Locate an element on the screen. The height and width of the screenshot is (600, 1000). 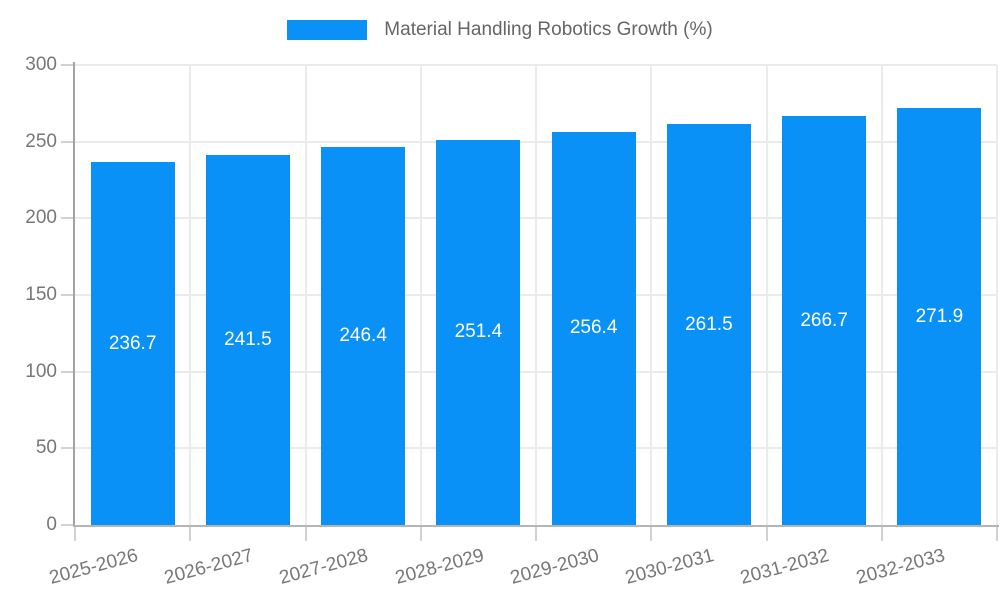
bar-value-label: 266.7 is located at coordinates (824, 320).